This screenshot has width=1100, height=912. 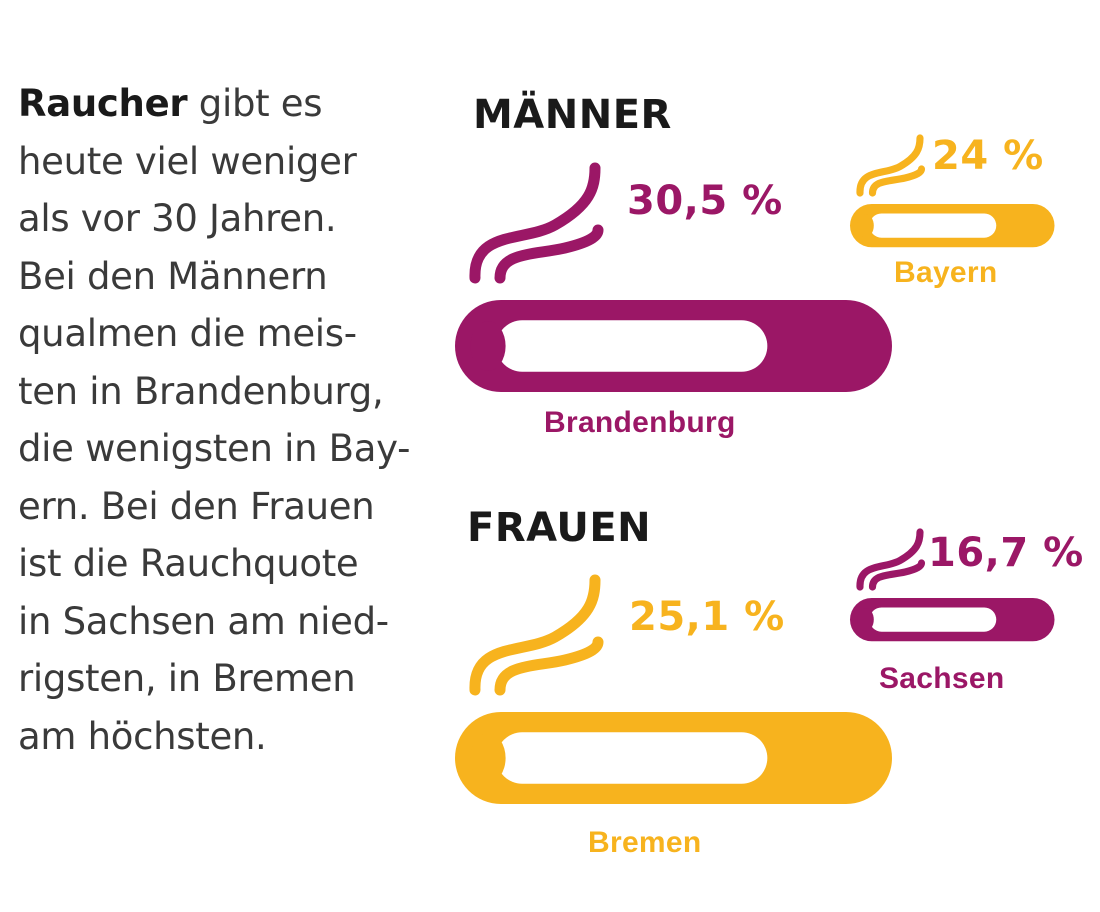 What do you see at coordinates (640, 422) in the screenshot?
I see `category-label-brandenburg: Brandenburg` at bounding box center [640, 422].